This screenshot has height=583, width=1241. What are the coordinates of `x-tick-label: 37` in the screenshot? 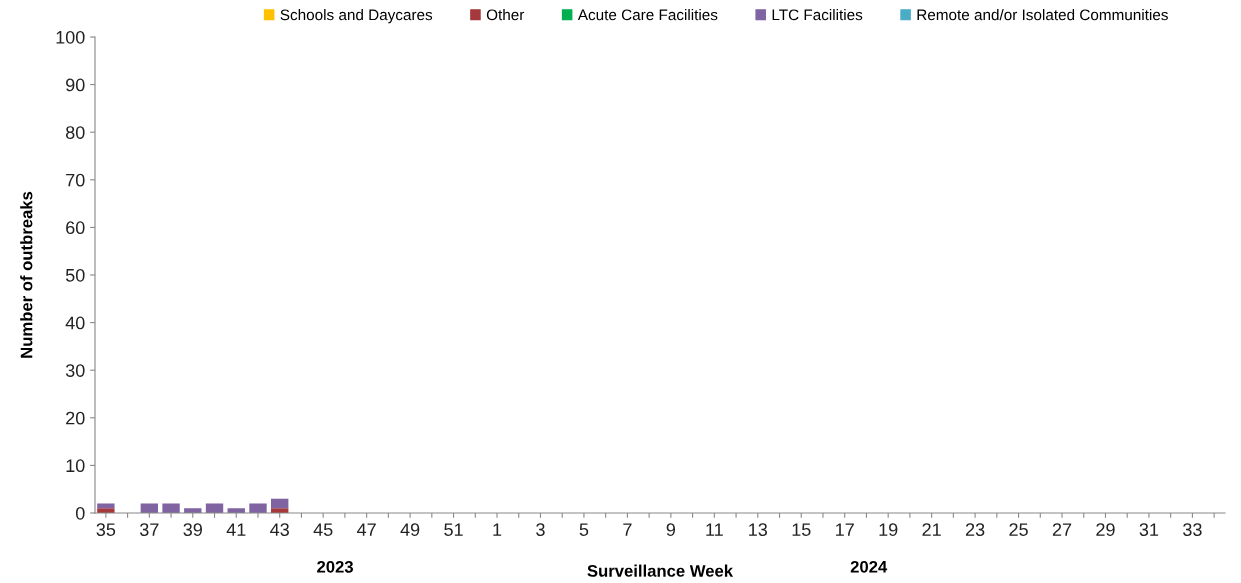 It's located at (149, 529).